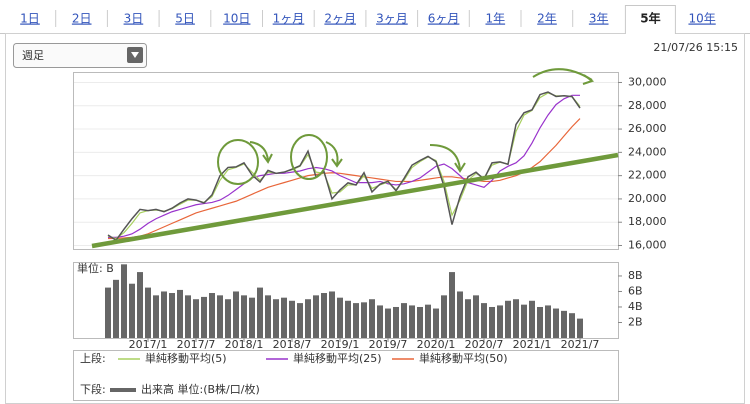 The width and height of the screenshot is (750, 404). What do you see at coordinates (463, 358) in the screenshot?
I see `legend-text: 単純移動平均(50)` at bounding box center [463, 358].